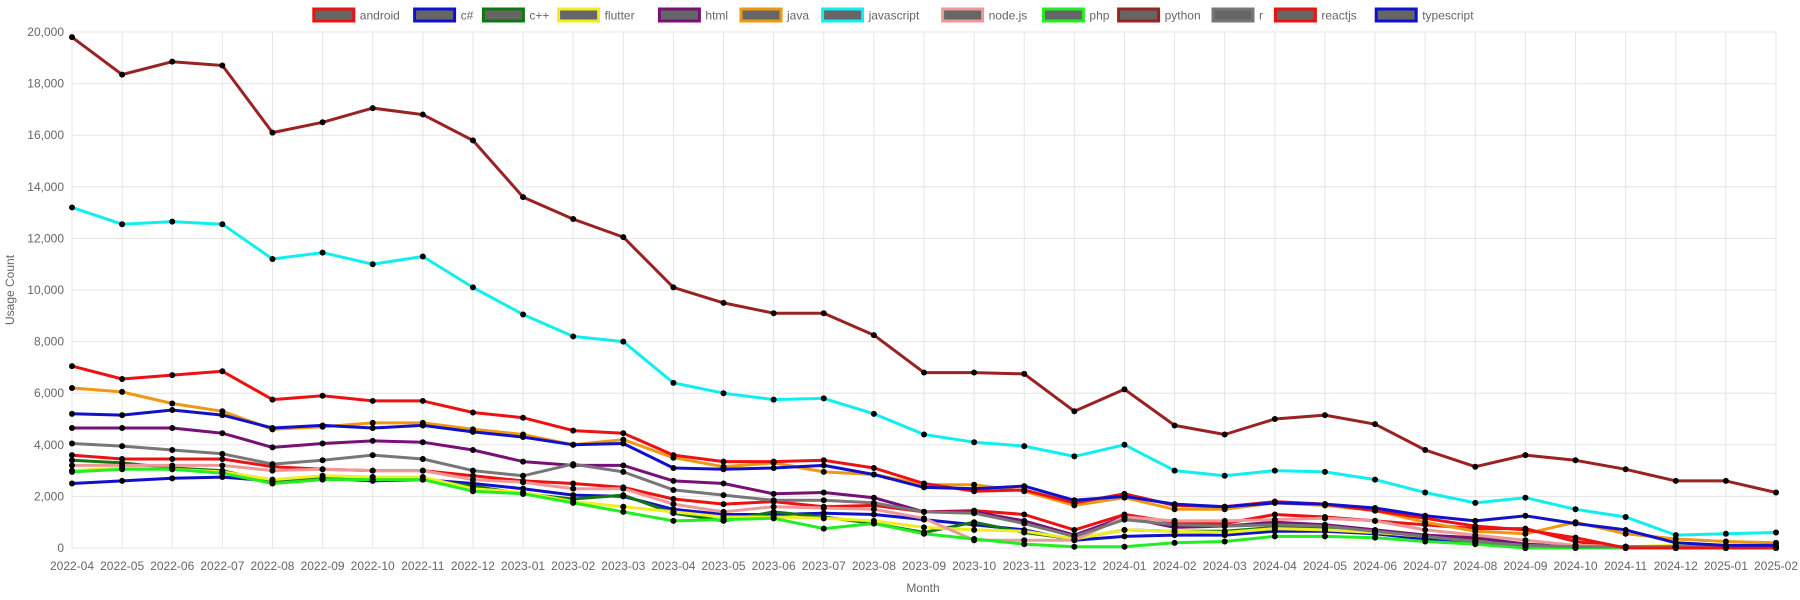  I want to click on x-axis-title: Month, so click(922, 588).